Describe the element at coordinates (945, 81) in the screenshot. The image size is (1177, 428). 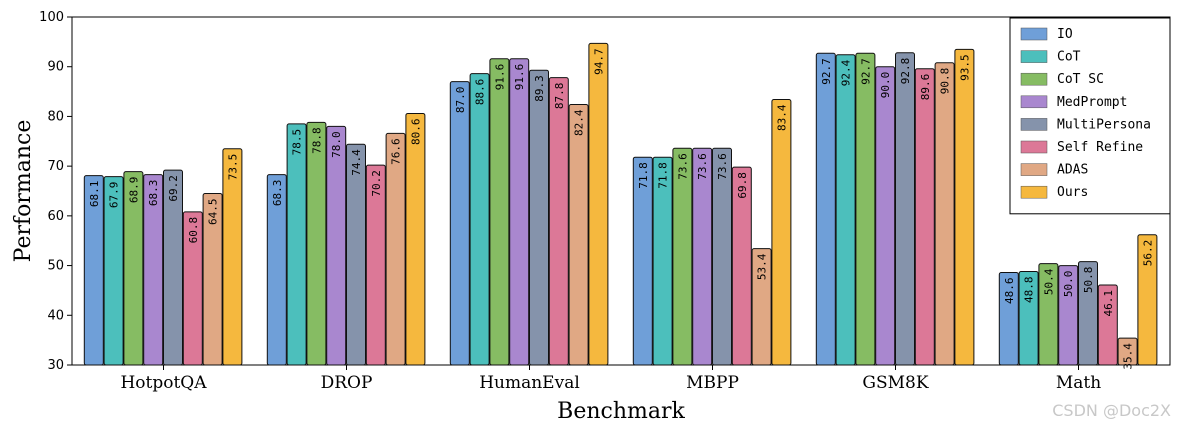
I see `bar-value-label: 90.8` at that location.